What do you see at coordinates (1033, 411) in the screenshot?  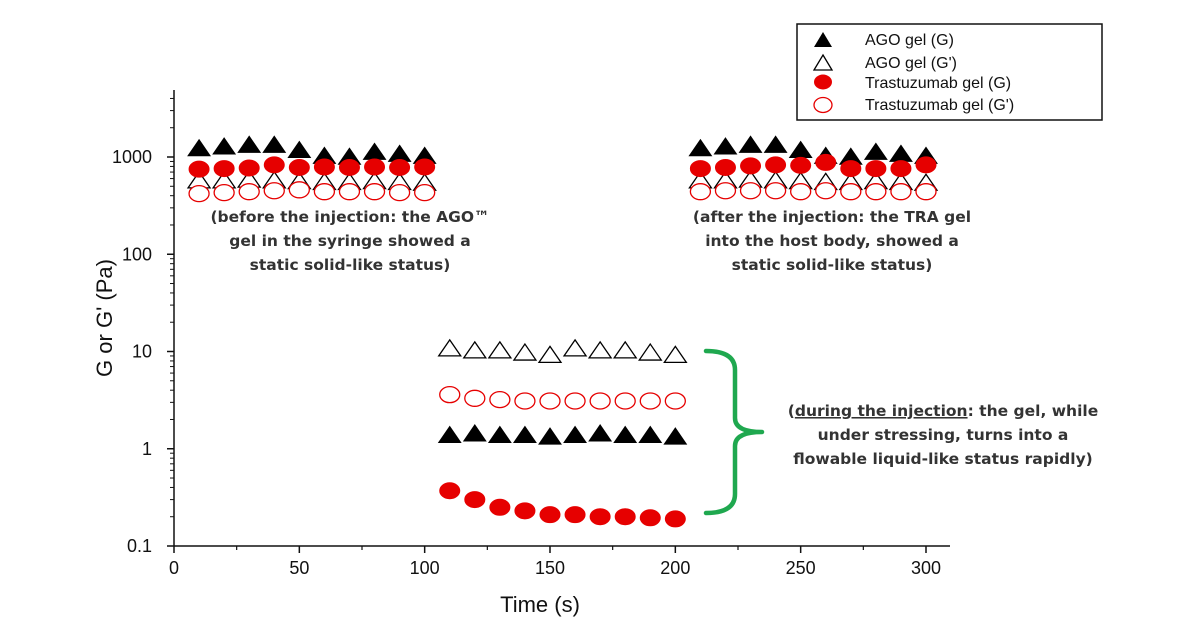 I see `annotation-line-rest: : the gel, while` at bounding box center [1033, 411].